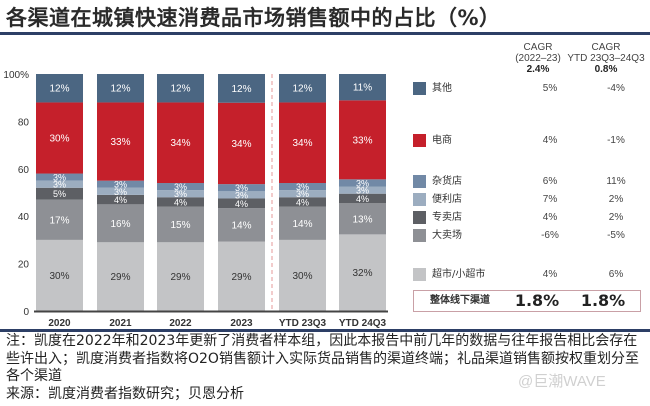 The image size is (650, 406). I want to click on legend-label: 杂货店, so click(447, 181).